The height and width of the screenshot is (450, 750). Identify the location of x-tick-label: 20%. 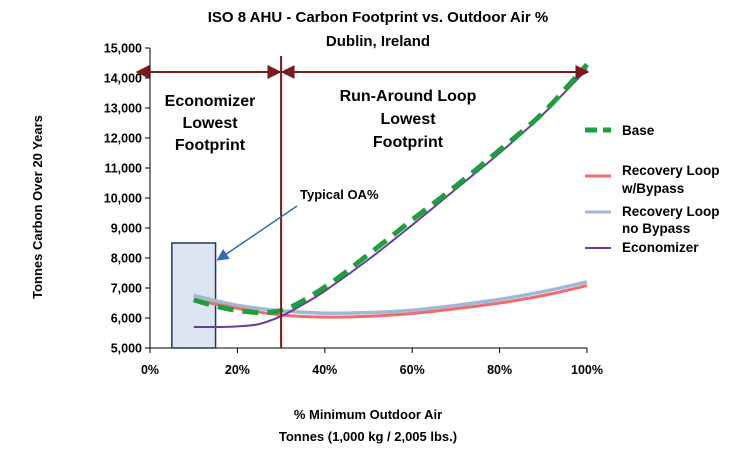
(237, 370).